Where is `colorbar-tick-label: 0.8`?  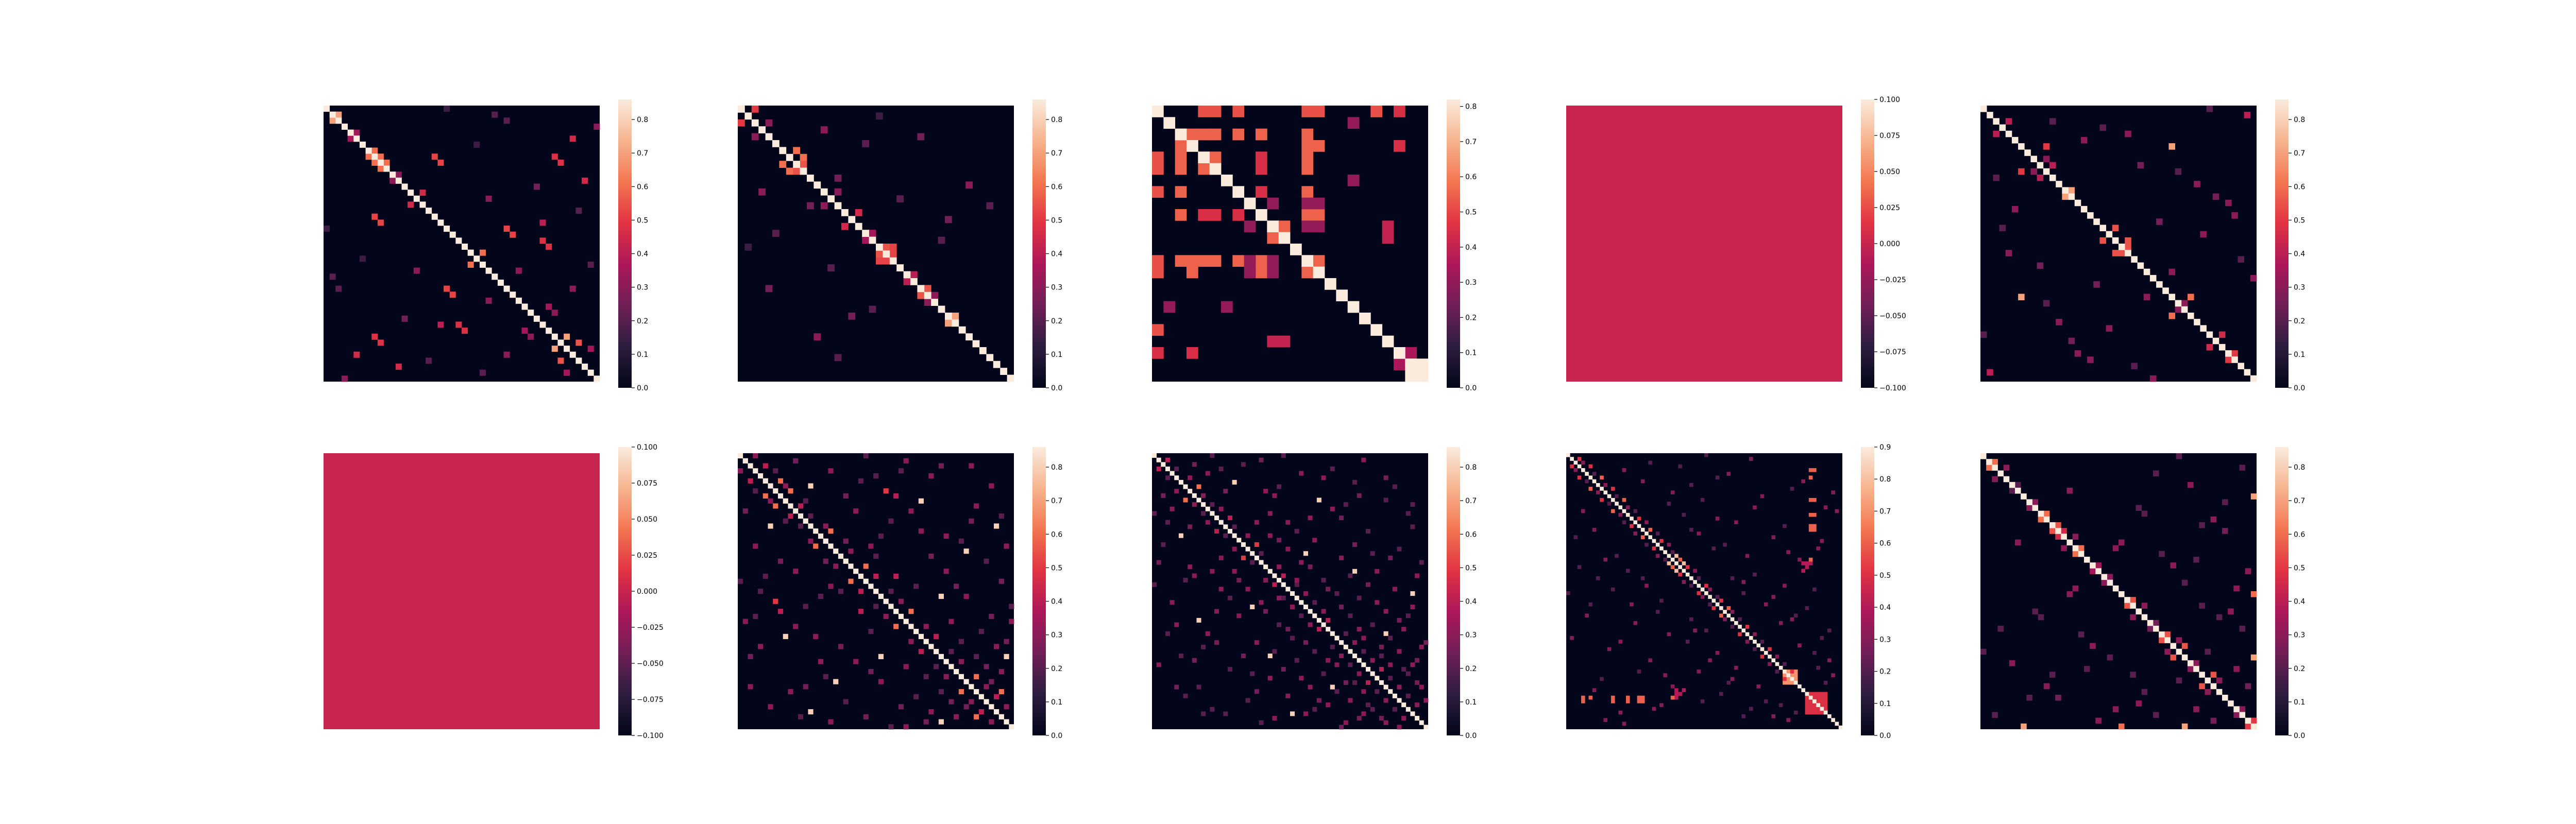
colorbar-tick-label: 0.8 is located at coordinates (1885, 480).